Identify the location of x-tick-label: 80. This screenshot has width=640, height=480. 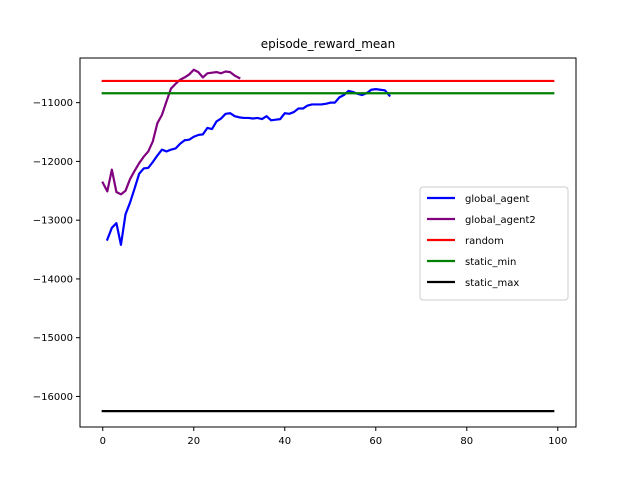
(466, 441).